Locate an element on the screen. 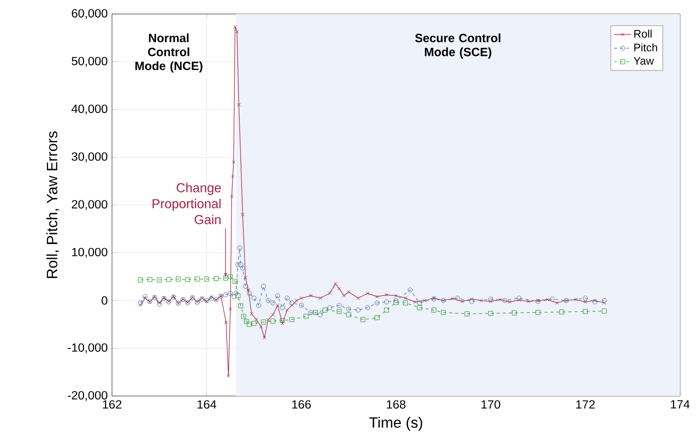  y-tick-label: -20,000 is located at coordinates (88, 396).